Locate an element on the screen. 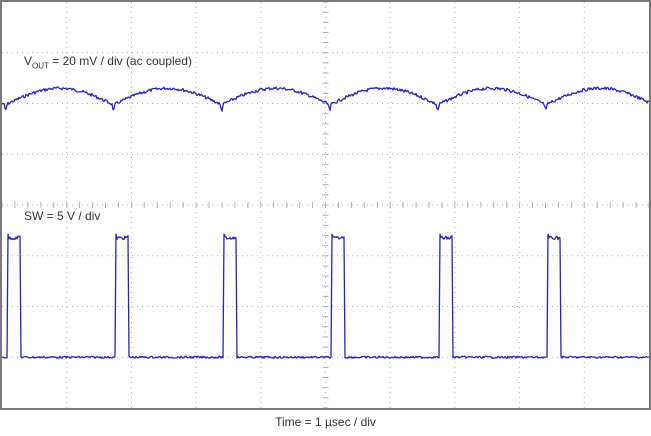 This screenshot has height=436, width=651. vout-scale-text: = 20 mV / div (ac coupled) is located at coordinates (120, 61).